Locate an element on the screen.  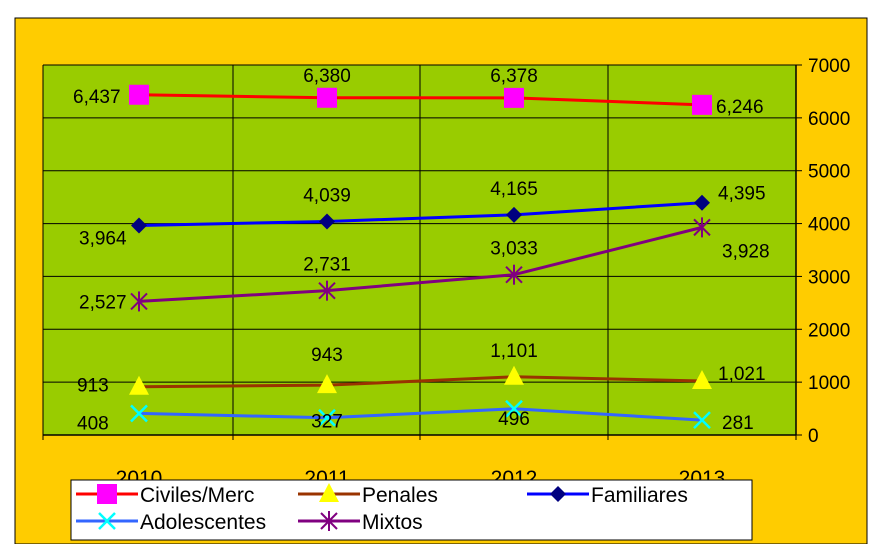
data-label: 6,437 is located at coordinates (97, 97).